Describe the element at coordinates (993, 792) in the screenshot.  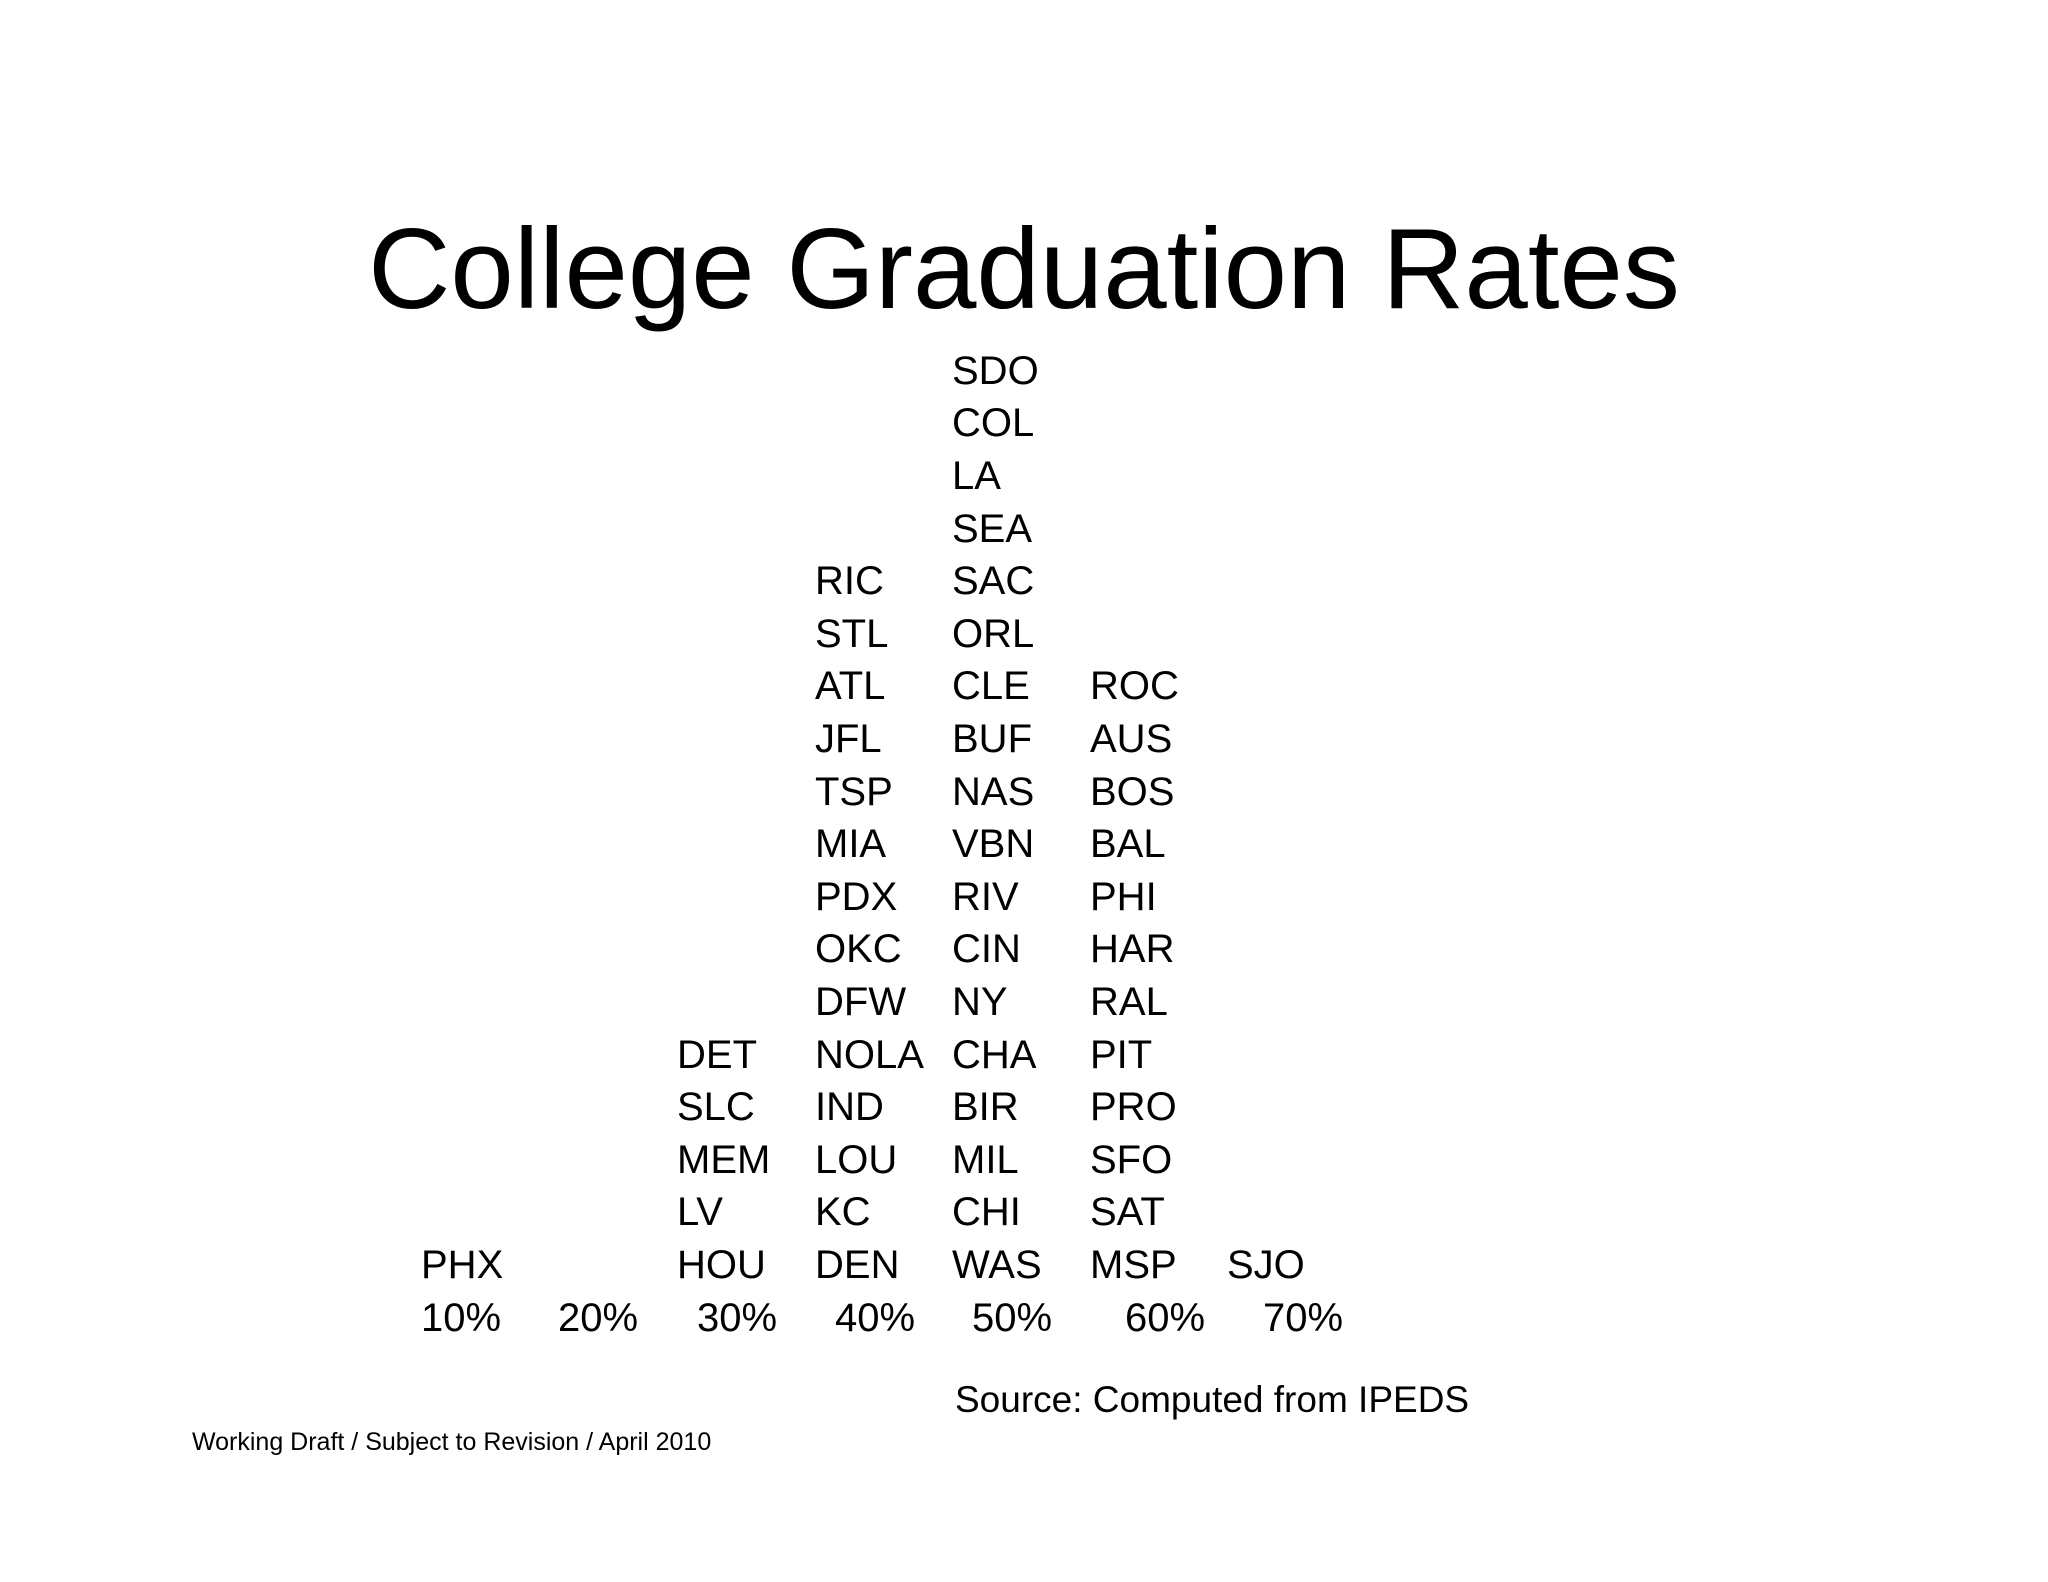
I see `city-label: NAS` at that location.